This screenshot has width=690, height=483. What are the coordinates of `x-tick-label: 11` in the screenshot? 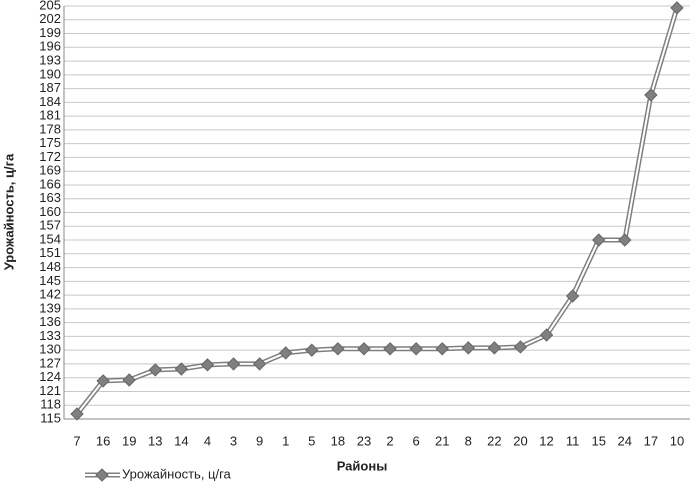 It's located at (573, 440).